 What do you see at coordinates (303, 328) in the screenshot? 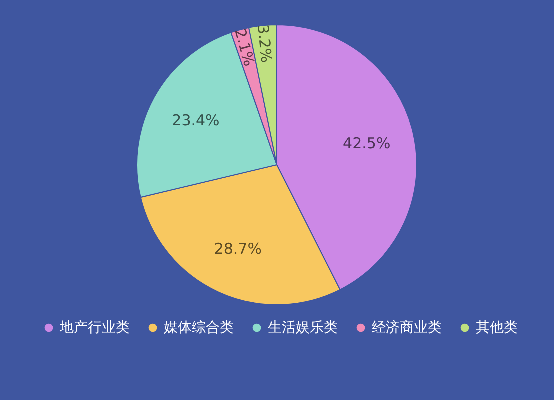
I see `legend-label: 生活娱乐类` at bounding box center [303, 328].